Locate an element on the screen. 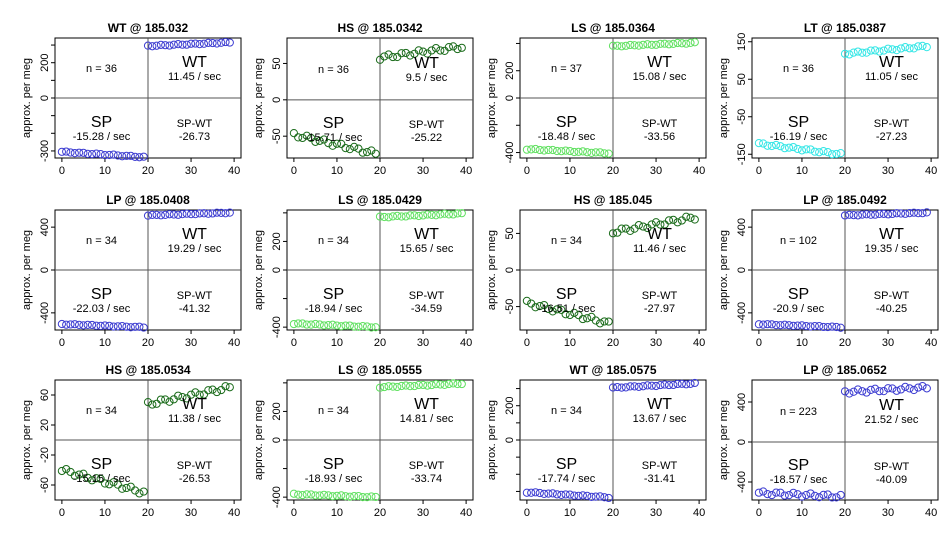 The width and height of the screenshot is (950, 550). wt-label: WT is located at coordinates (194, 234).